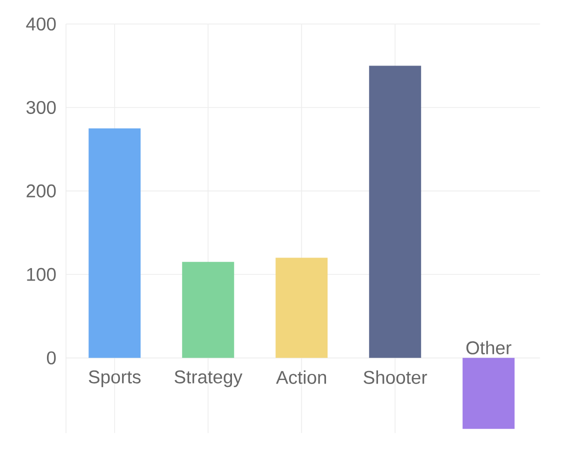 The height and width of the screenshot is (457, 572). What do you see at coordinates (41, 24) in the screenshot?
I see `y-tick-label: 400` at bounding box center [41, 24].